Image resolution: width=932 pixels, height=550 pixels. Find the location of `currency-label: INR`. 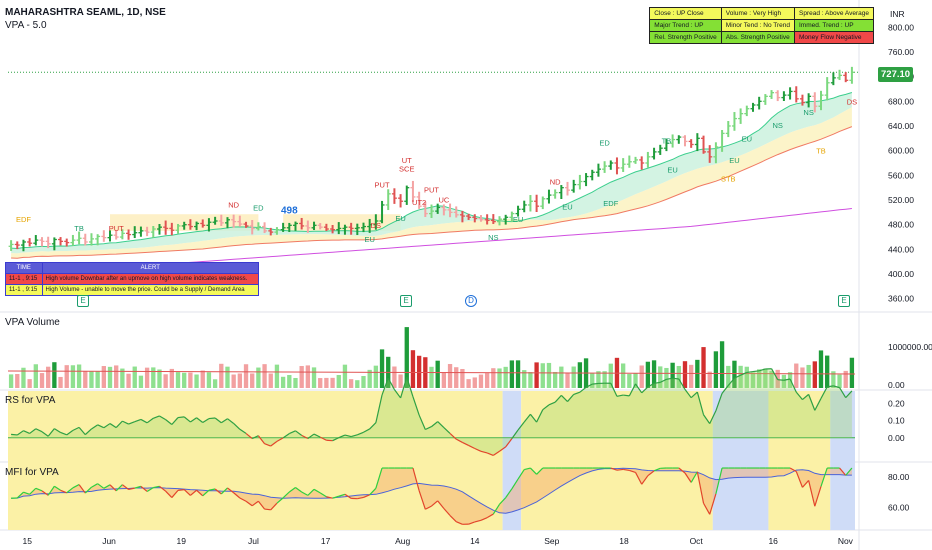

currency-label: INR is located at coordinates (897, 14).